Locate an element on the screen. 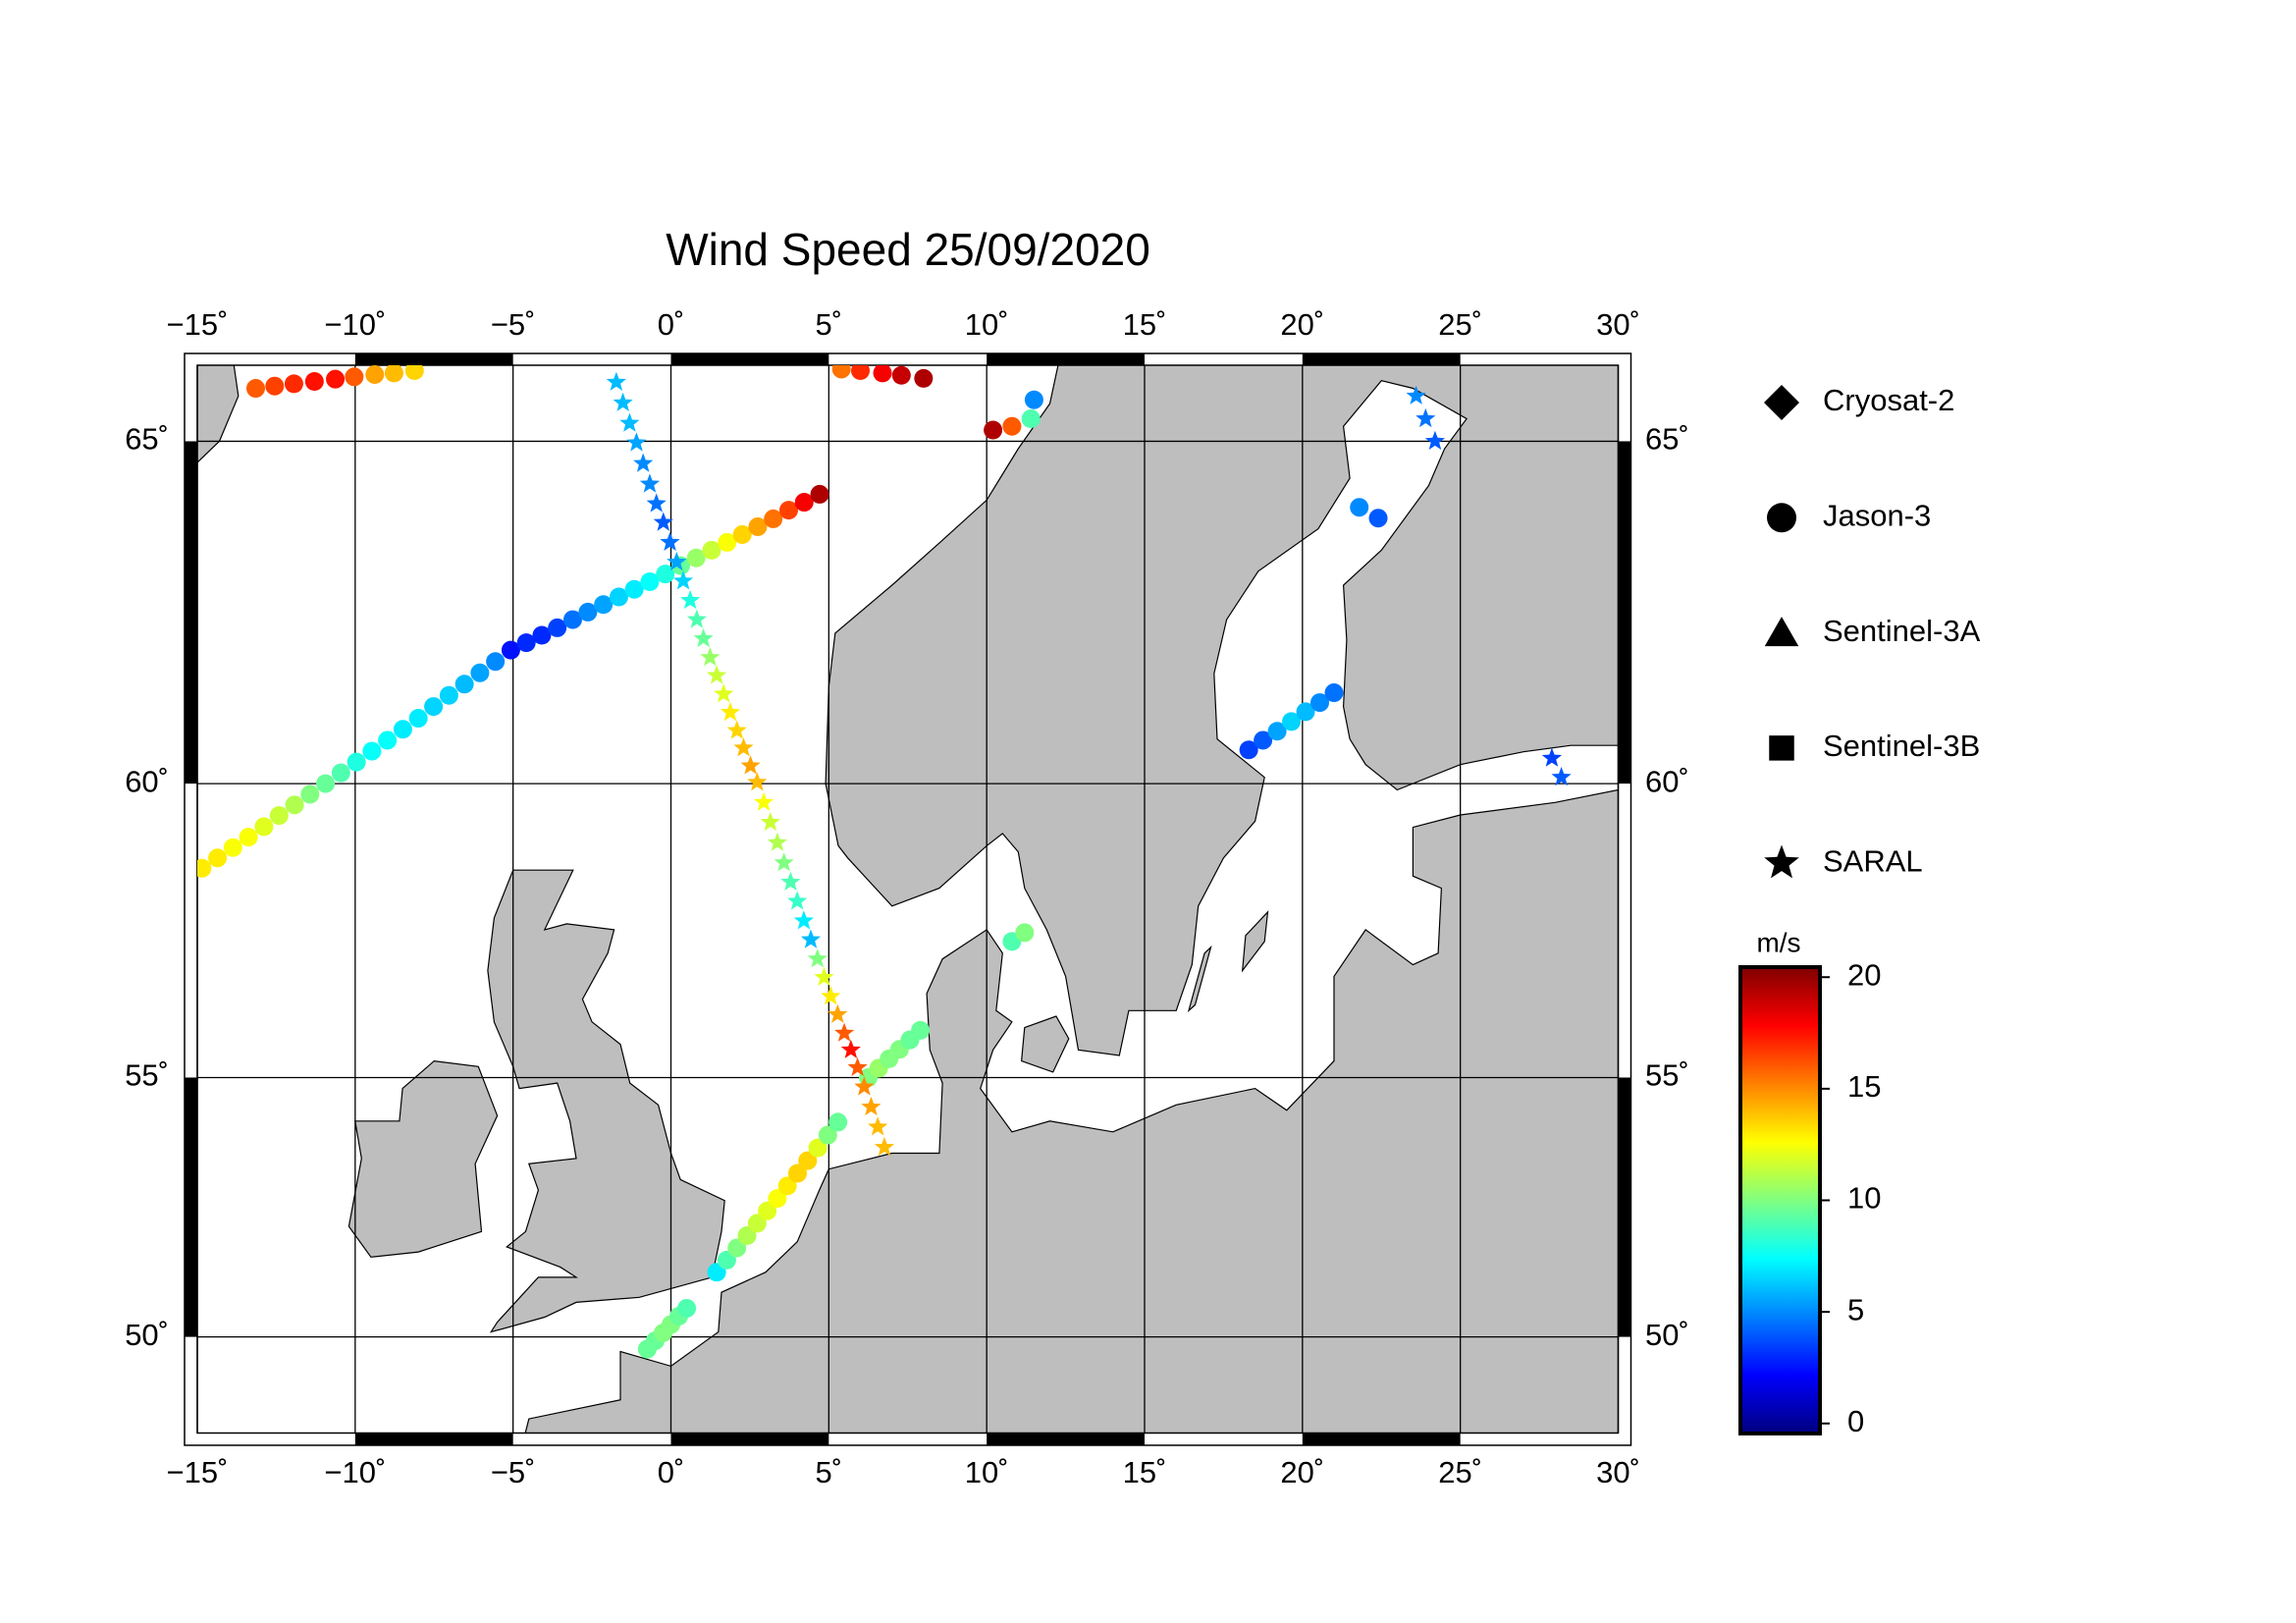 This screenshot has height=1623, width=2296. marker-triangle is located at coordinates (1781, 632).